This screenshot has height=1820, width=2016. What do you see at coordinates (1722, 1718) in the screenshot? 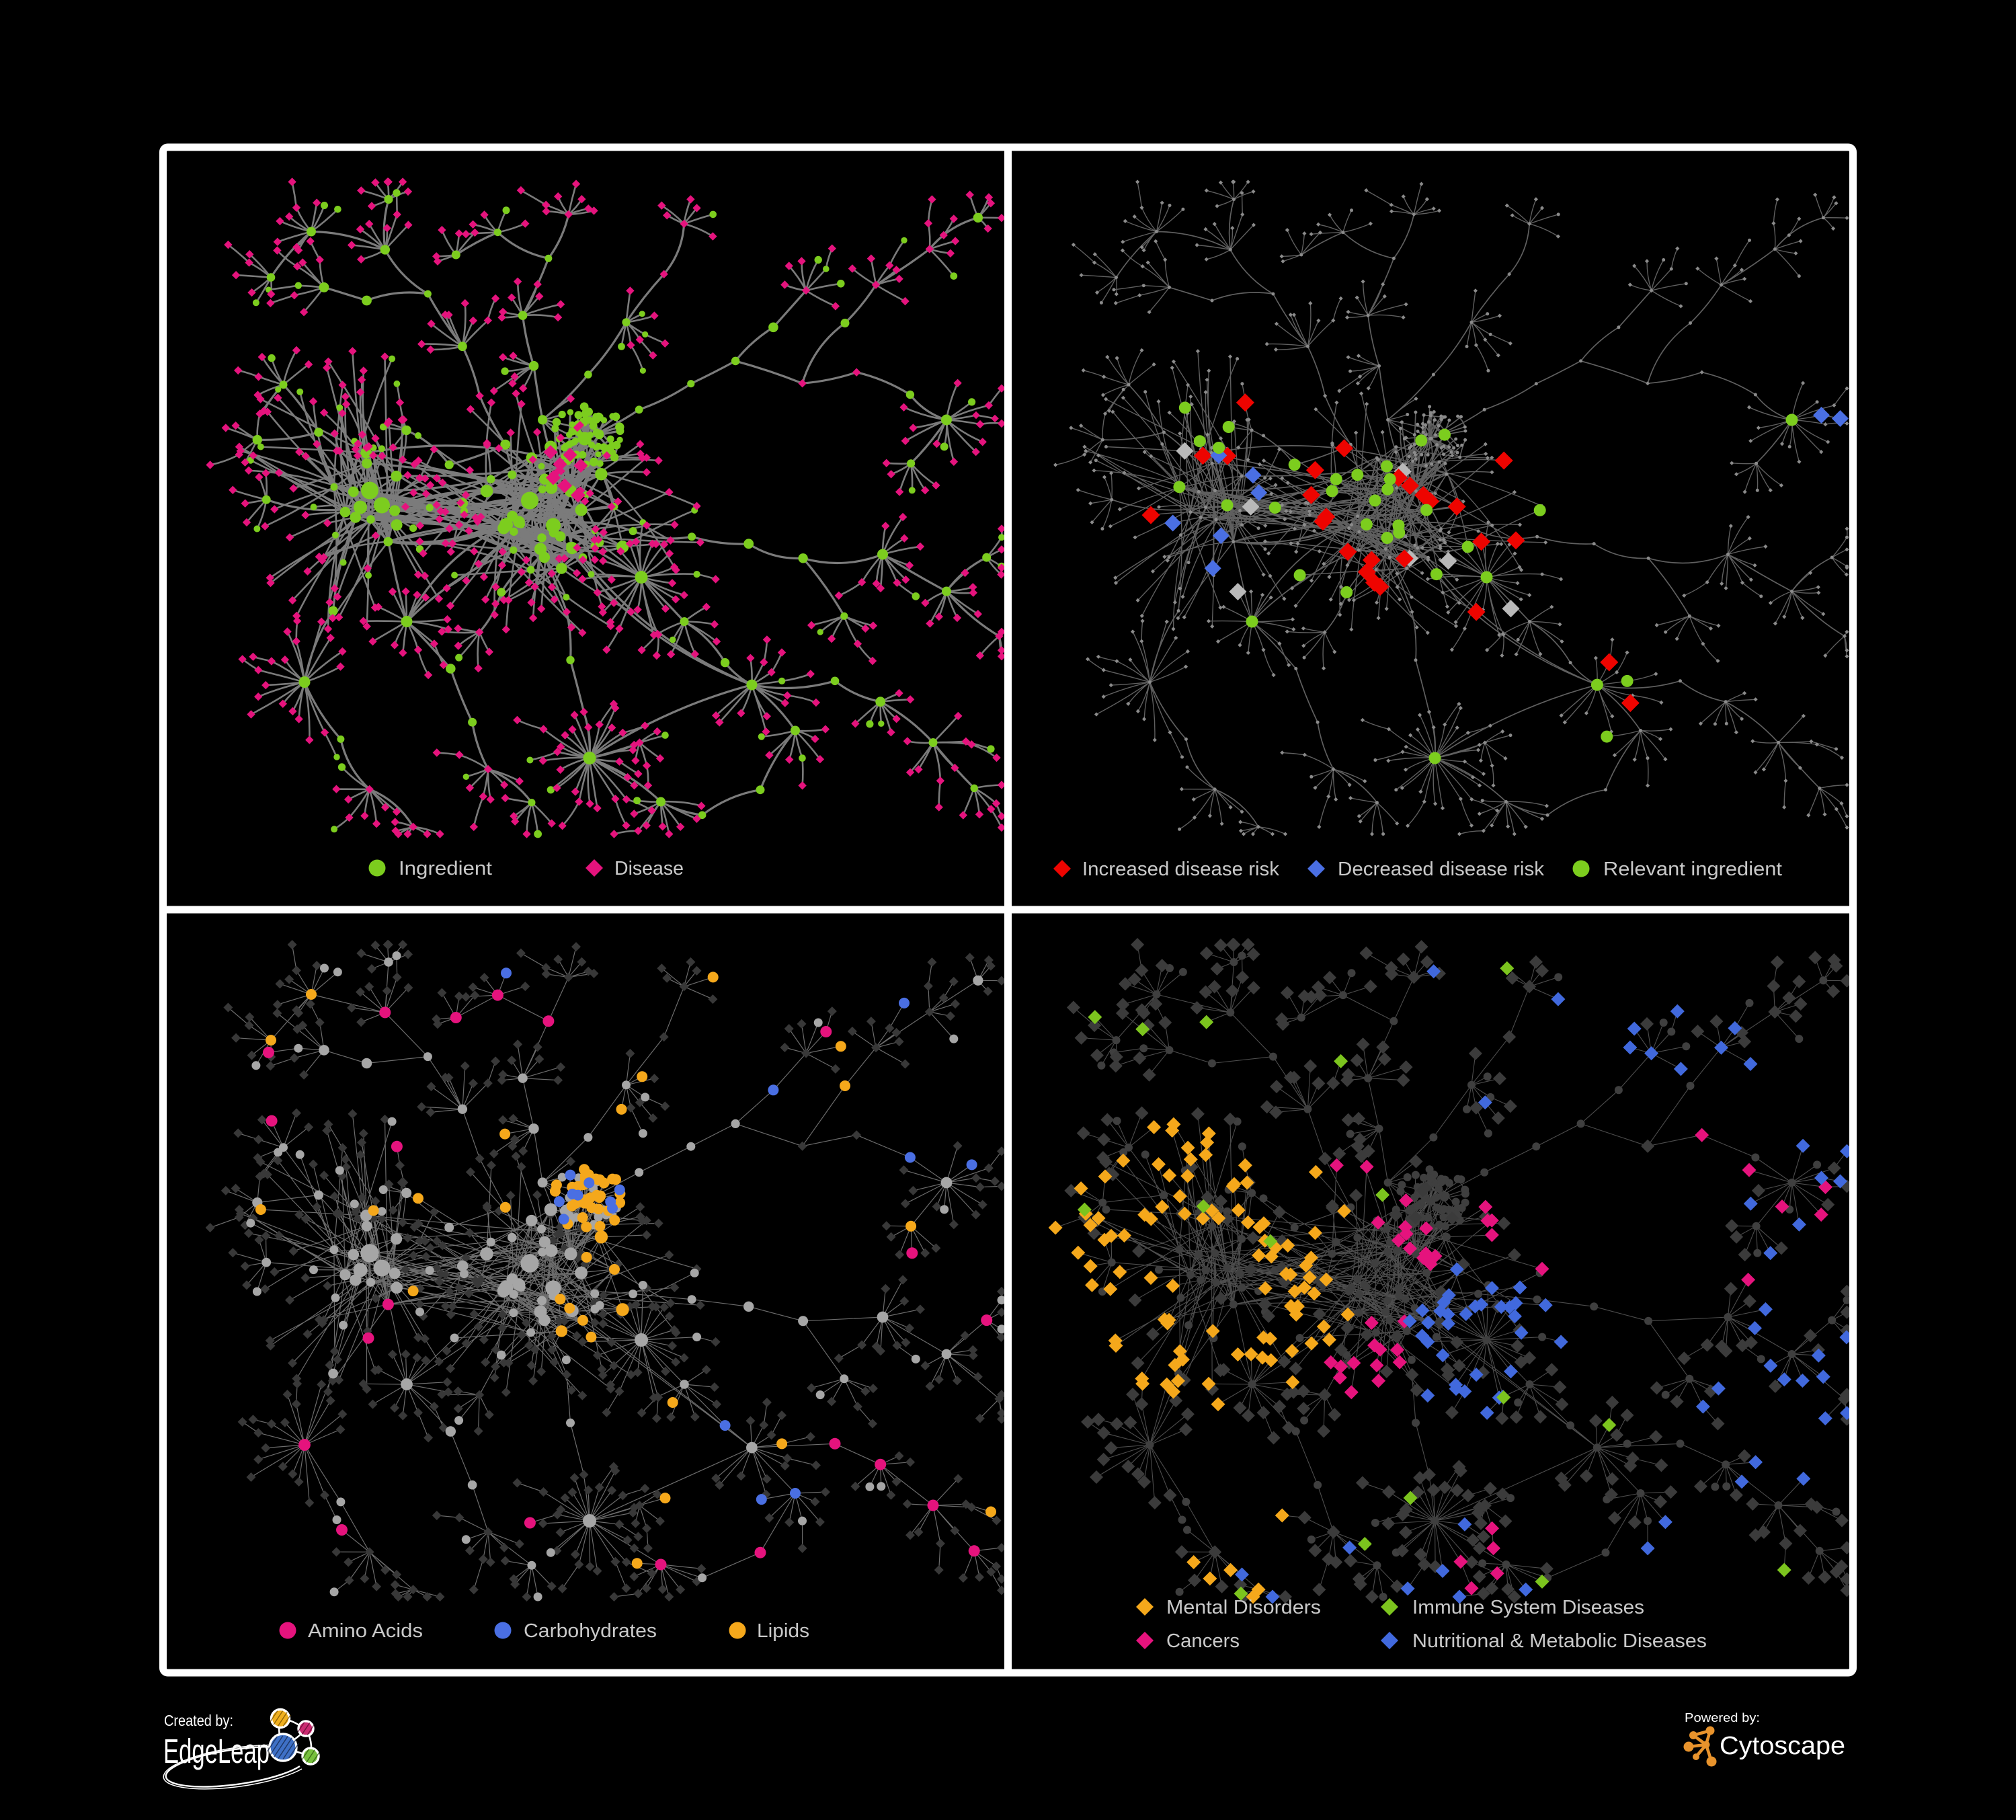
I see `svg-text: Powered by:` at bounding box center [1722, 1718].